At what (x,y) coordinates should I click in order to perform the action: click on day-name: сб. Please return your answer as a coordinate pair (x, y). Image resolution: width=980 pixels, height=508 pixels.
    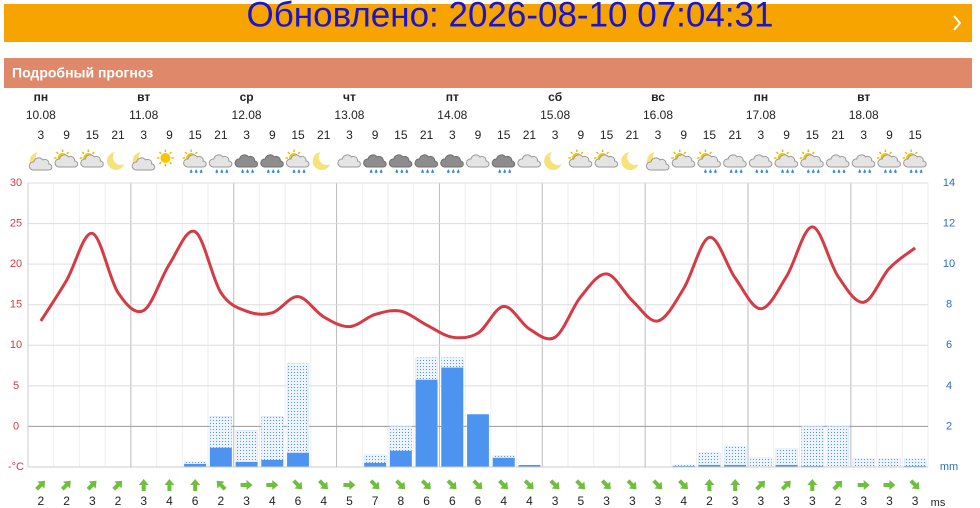
    Looking at the image, I should click on (555, 97).